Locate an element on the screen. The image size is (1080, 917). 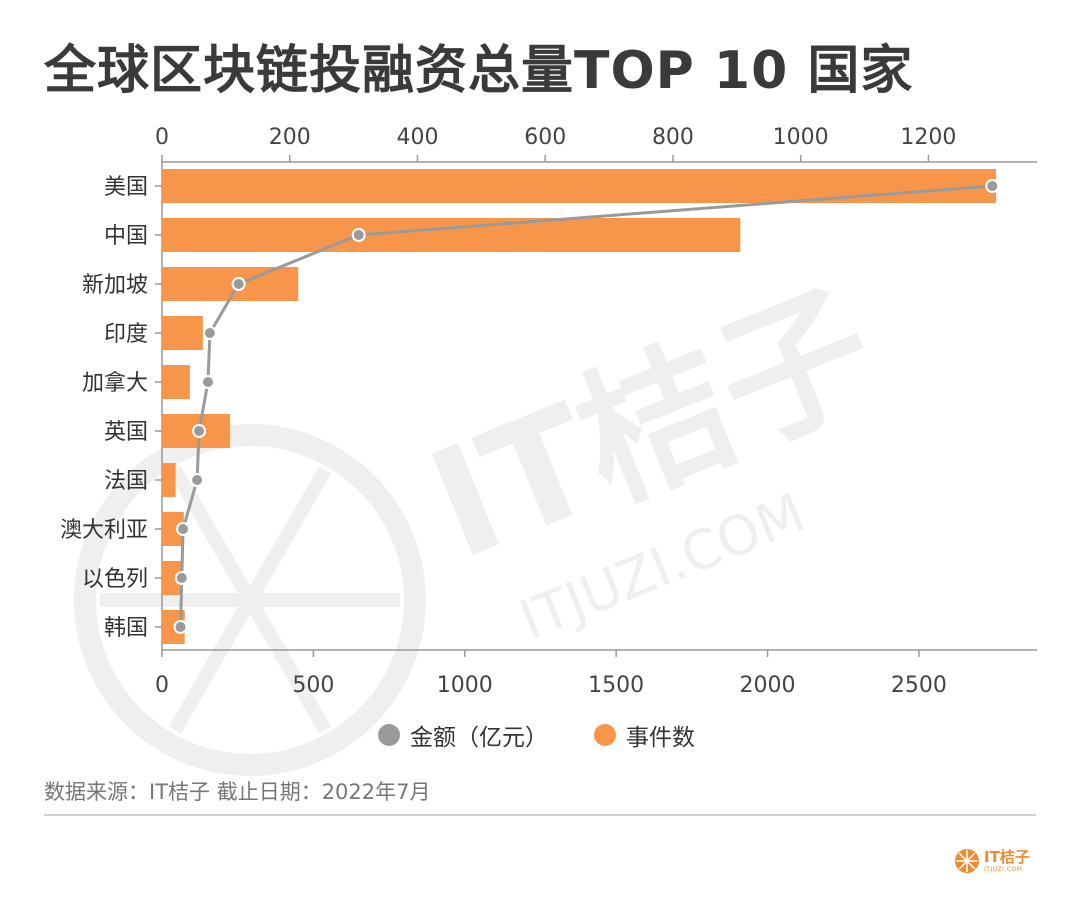
category-label: 加拿大 is located at coordinates (115, 383).